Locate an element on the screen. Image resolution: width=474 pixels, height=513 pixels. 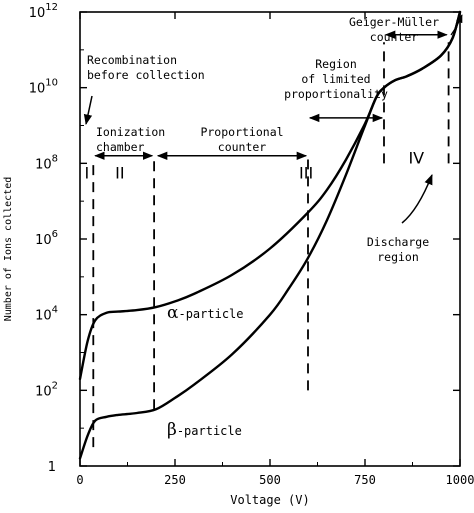
region-label: IV is located at coordinates (416, 157).